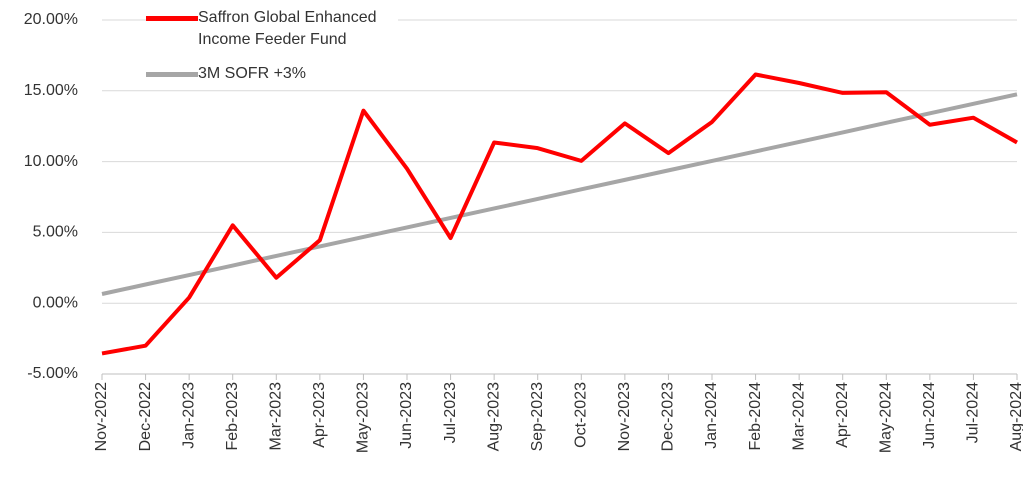 The height and width of the screenshot is (488, 1023). Describe the element at coordinates (232, 416) in the screenshot. I see `x-tick-label: Feb-2023` at that location.